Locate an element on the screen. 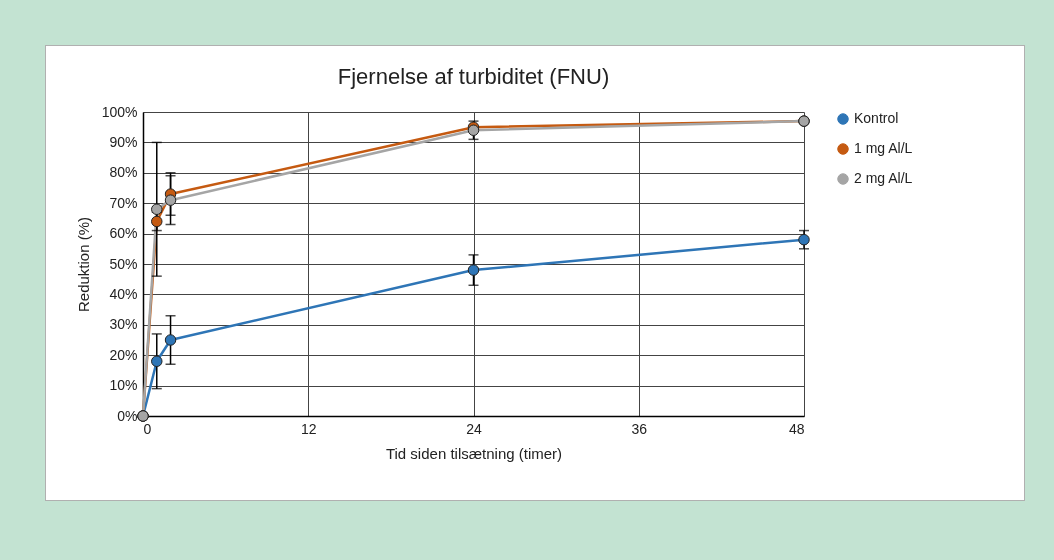 This screenshot has width=1054, height=560. x-axis-title: Tid siden tilsætning (timer) is located at coordinates (474, 453).